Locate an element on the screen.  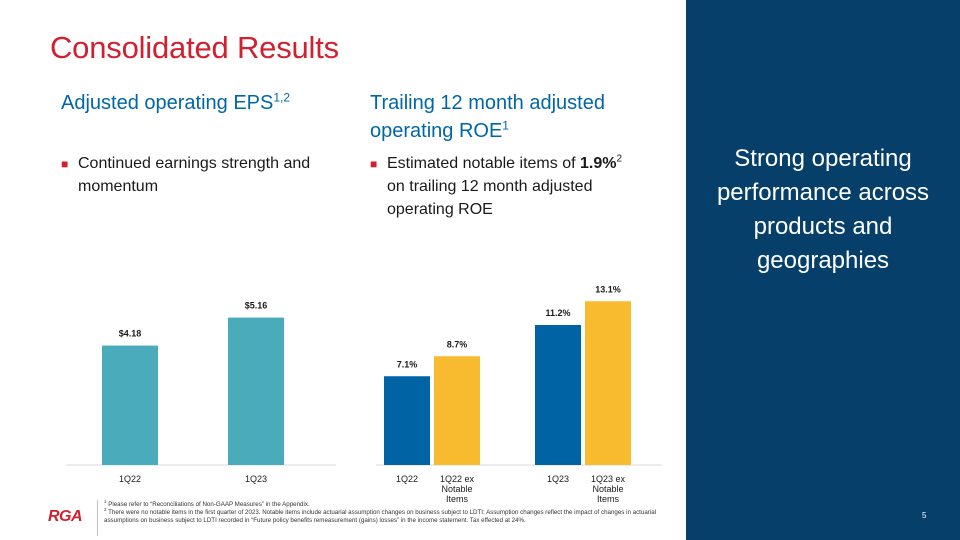
roe-tick-label: 1Q23 ex Notable Items is located at coordinates (608, 489).